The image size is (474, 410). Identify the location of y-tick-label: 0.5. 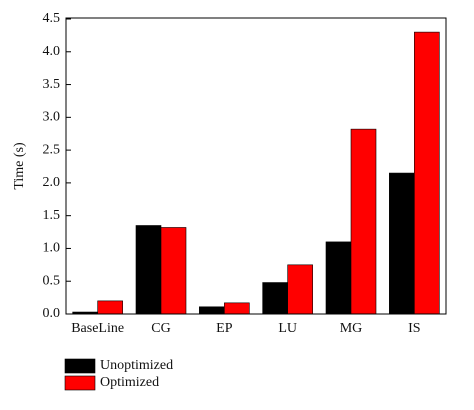
(52, 280).